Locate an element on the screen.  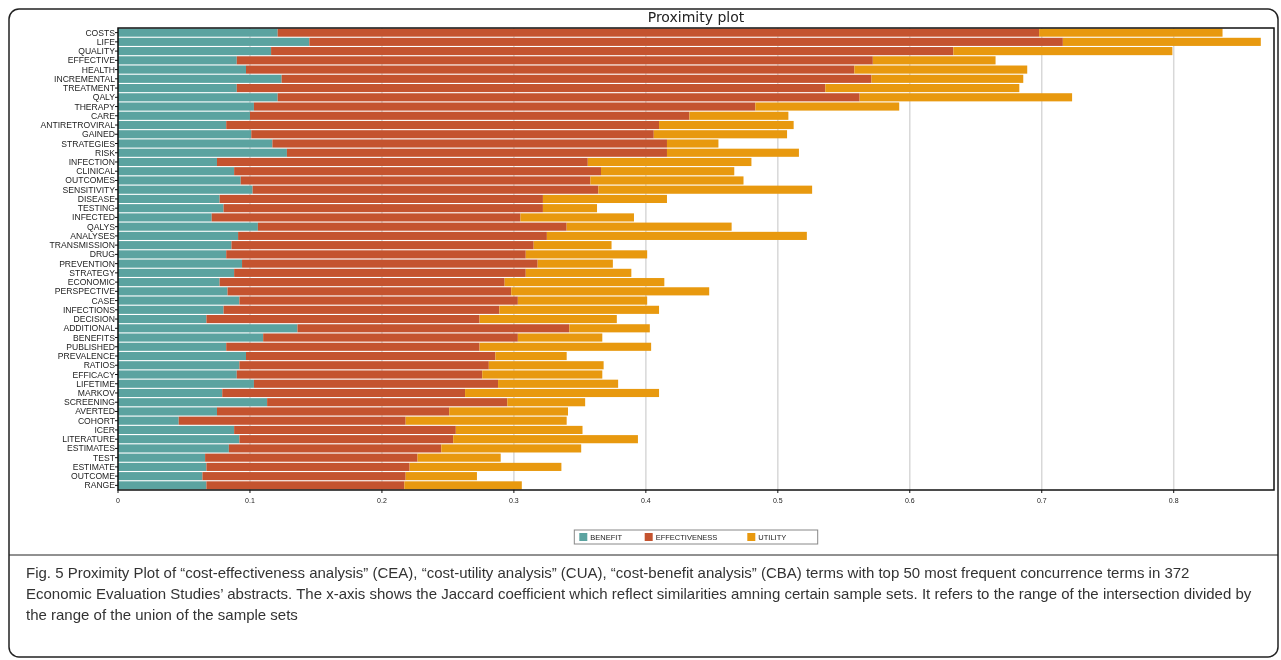
y-tick-label: DRUG is located at coordinates (102, 254).